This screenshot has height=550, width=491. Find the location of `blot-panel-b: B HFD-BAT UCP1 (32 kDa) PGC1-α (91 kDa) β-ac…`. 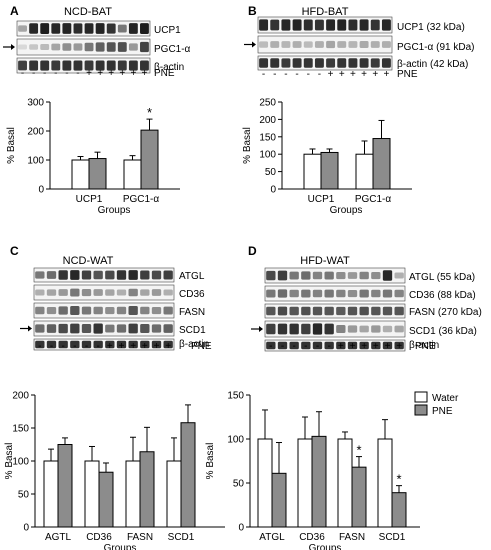

blot-panel-b: B HFD-BAT UCP1 (32 kDa) PGC1-α (91 kDa) β-ac… is located at coordinates (359, 42).